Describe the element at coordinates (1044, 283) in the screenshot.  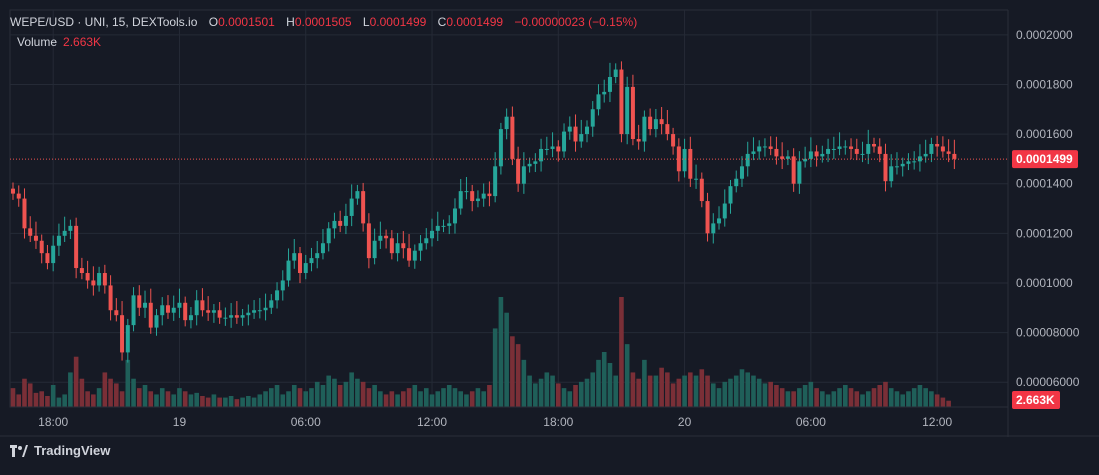
I see `y-tick-label: 0.0001000` at that location.